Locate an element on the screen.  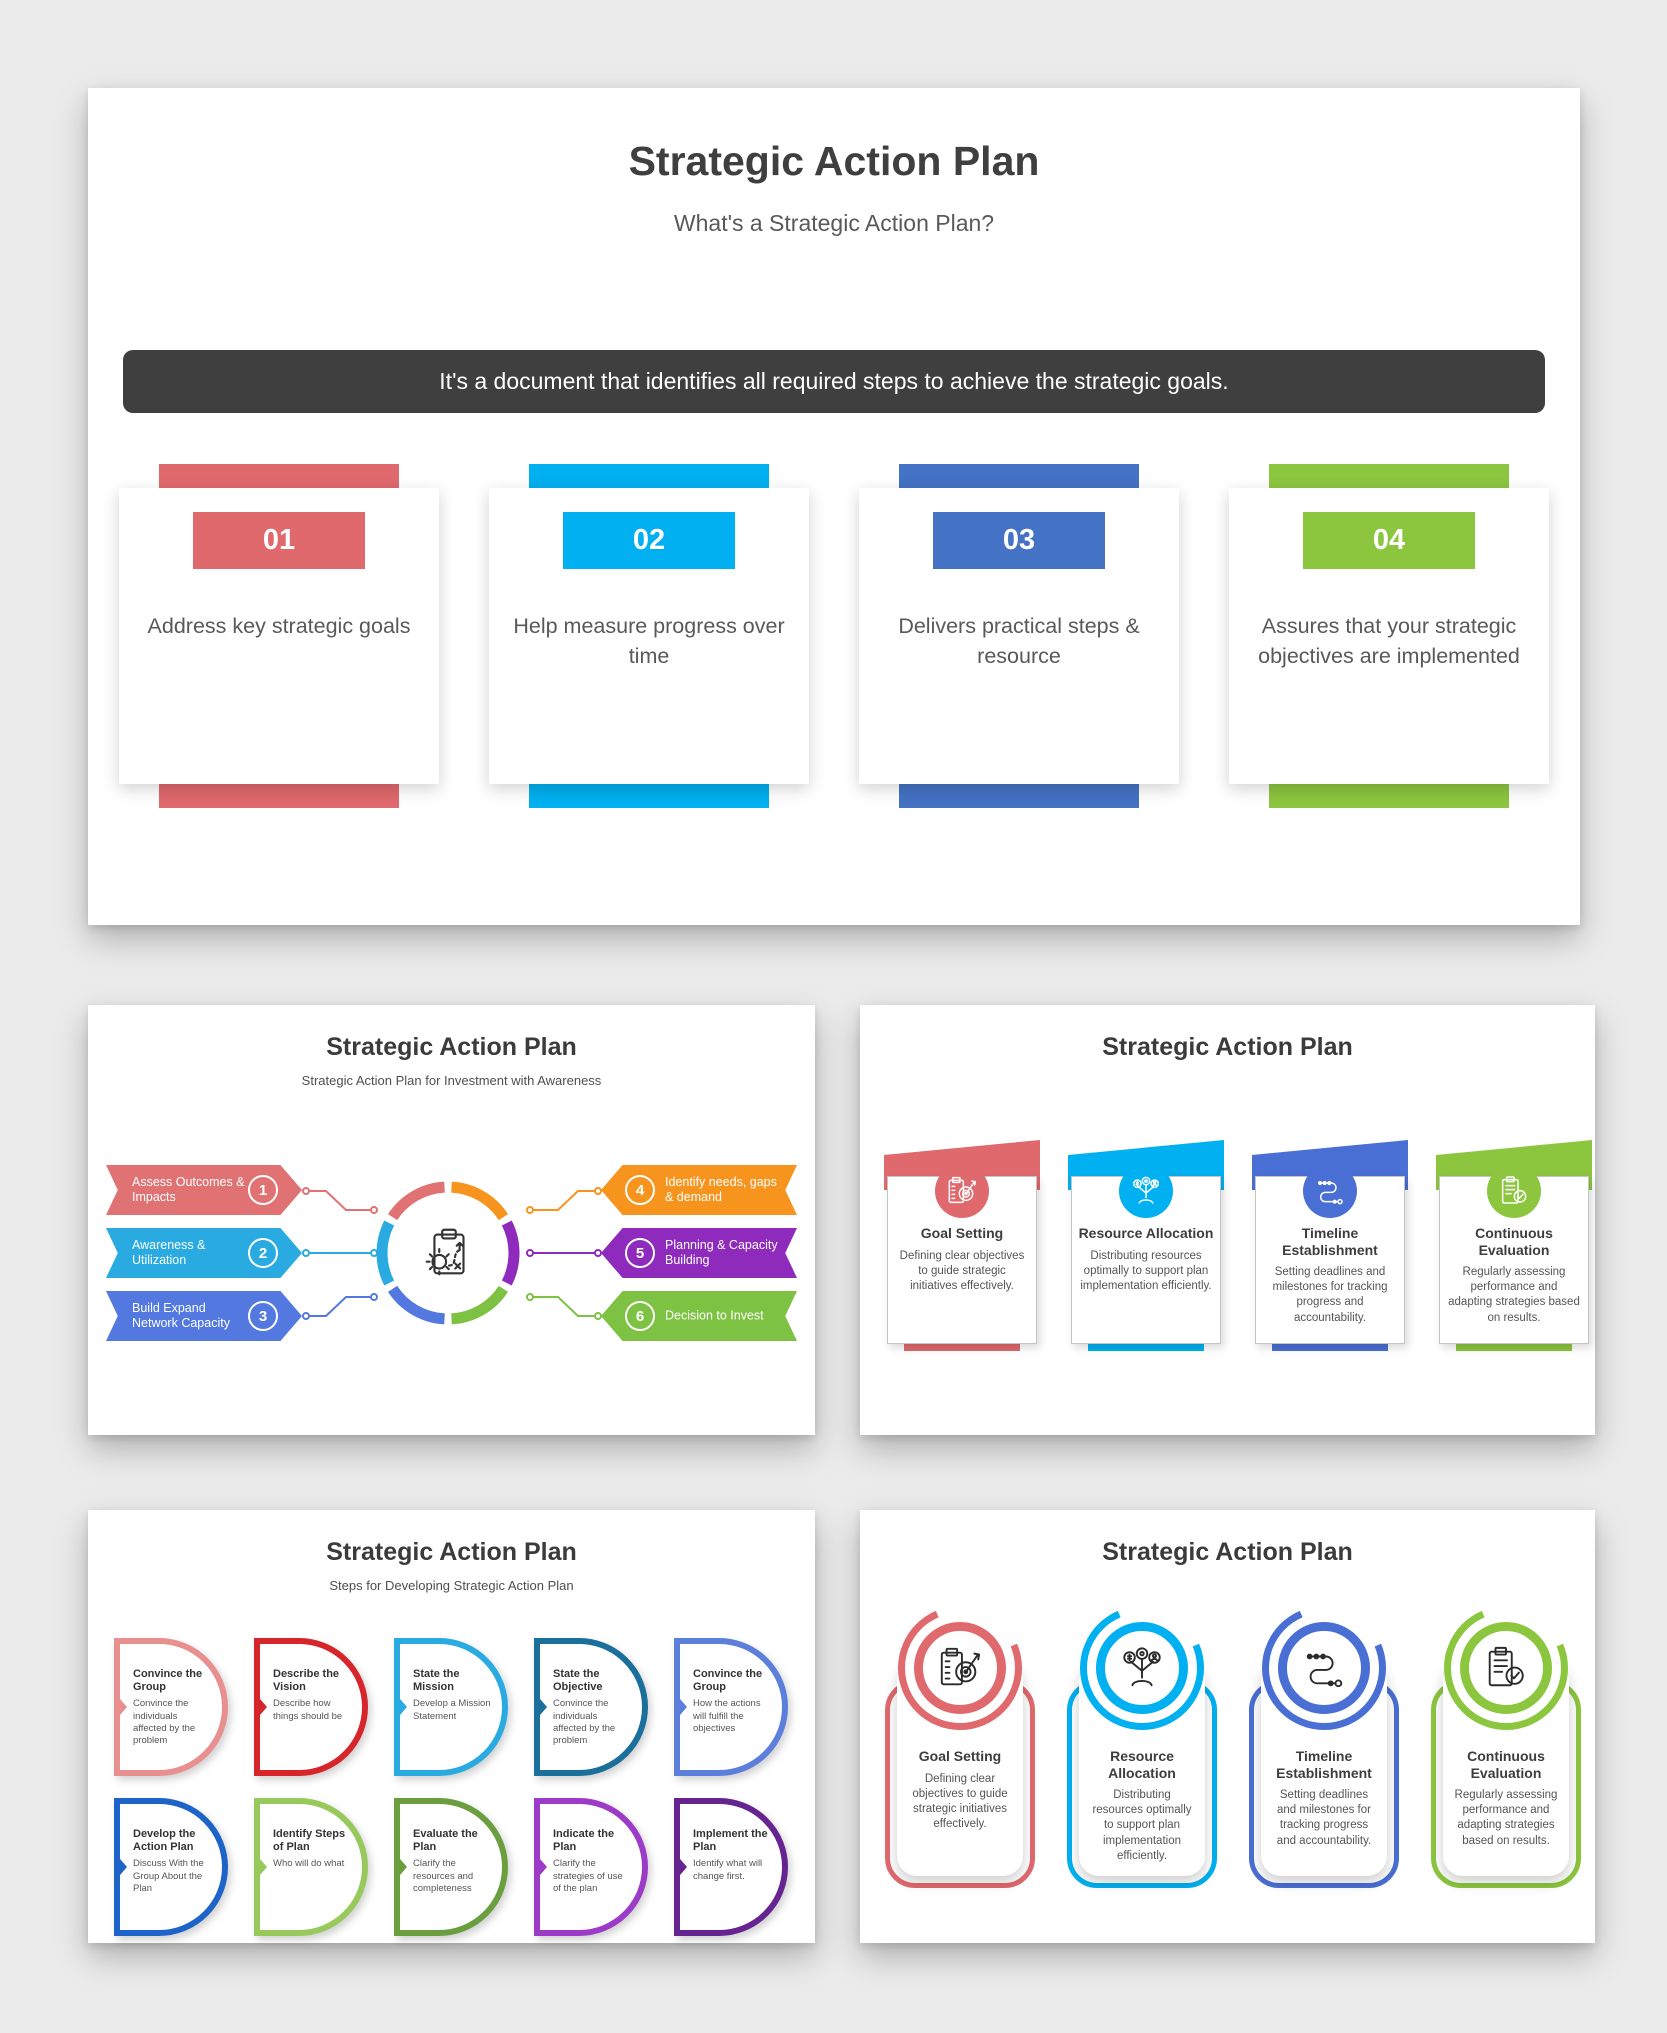
step-number-badge: 6 is located at coordinates (640, 1316).